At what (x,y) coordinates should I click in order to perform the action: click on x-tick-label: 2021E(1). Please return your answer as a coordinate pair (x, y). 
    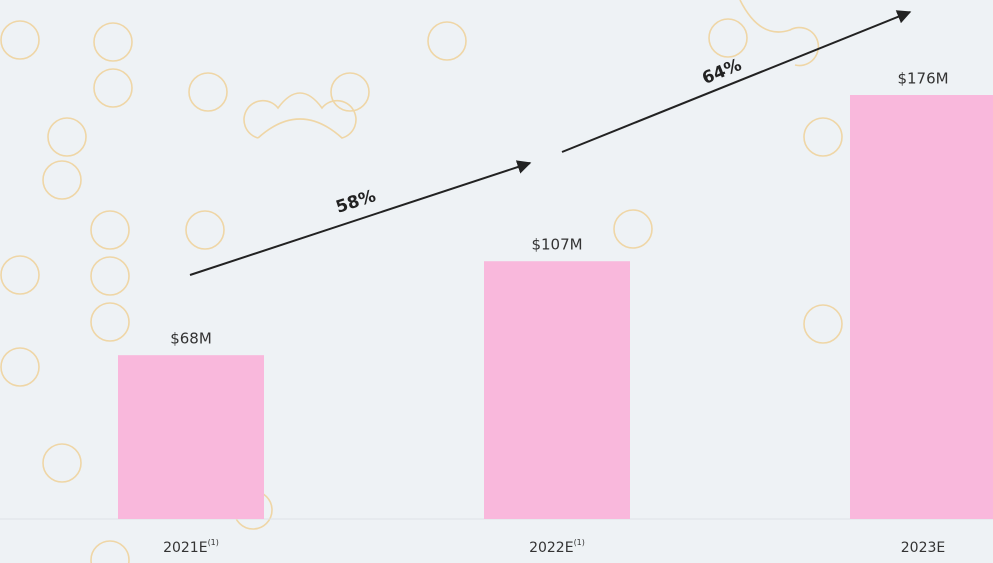
    Looking at the image, I should click on (191, 547).